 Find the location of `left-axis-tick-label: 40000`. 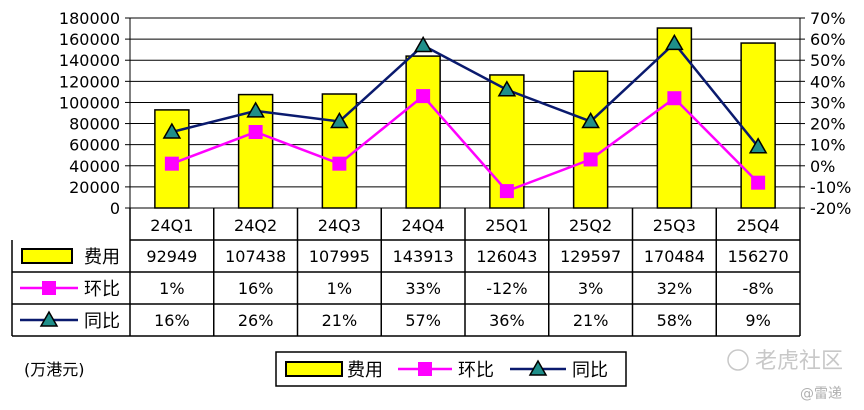

left-axis-tick-label: 40000 is located at coordinates (94, 166).